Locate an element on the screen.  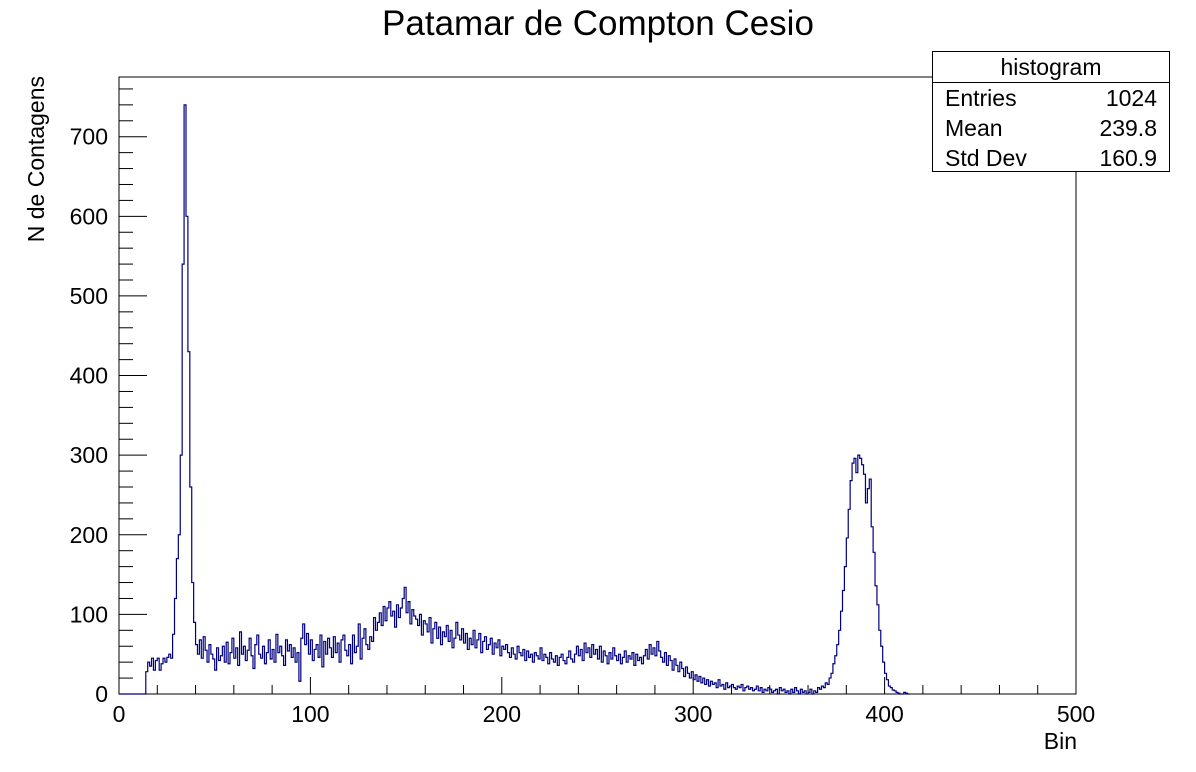
stats-value-entries: 1024 is located at coordinates (1131, 98).